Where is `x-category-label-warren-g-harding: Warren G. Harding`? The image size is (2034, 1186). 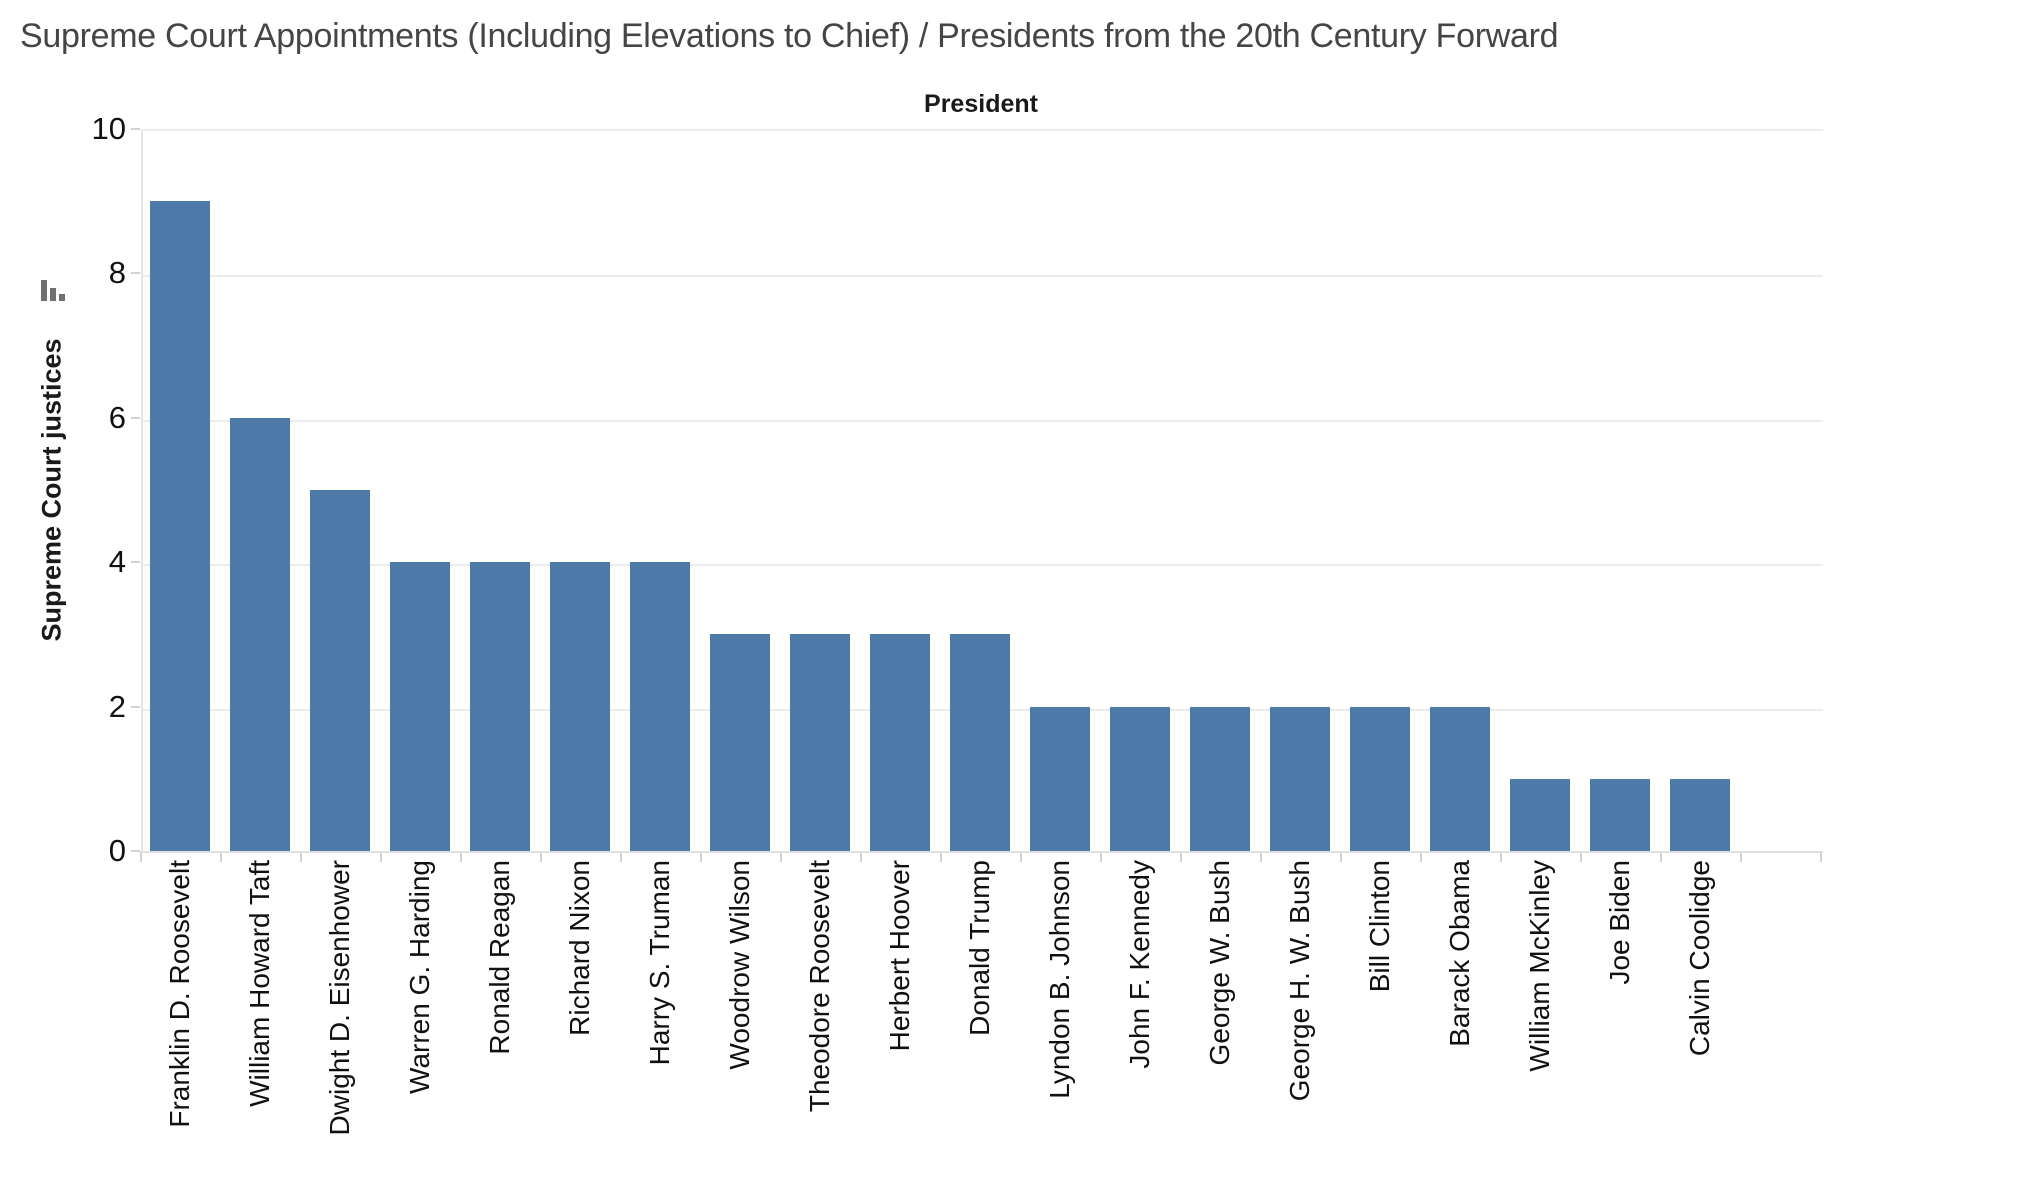
x-category-label-warren-g-harding: Warren G. Harding is located at coordinates (419, 977).